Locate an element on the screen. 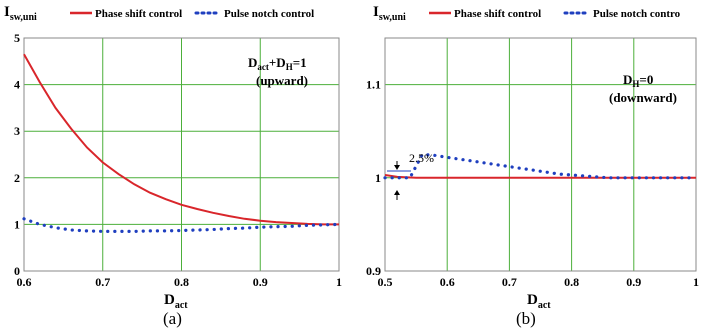 This screenshot has height=331, width=701. series-line-phase-shift is located at coordinates (540, 176).